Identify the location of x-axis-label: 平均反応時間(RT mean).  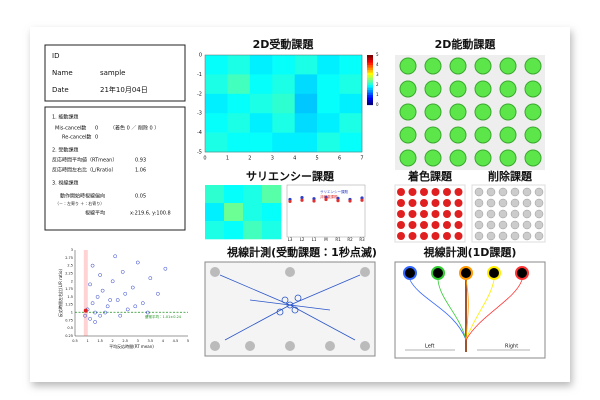
(131, 346).